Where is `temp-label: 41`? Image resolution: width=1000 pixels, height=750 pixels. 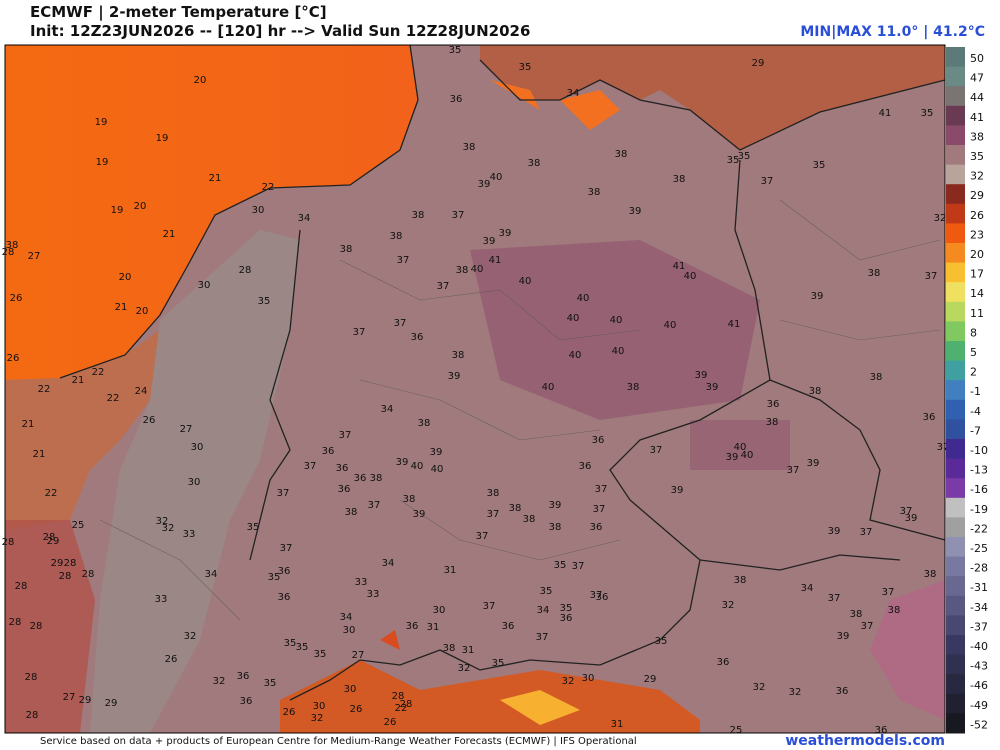
temp-label: 41 is located at coordinates (734, 324).